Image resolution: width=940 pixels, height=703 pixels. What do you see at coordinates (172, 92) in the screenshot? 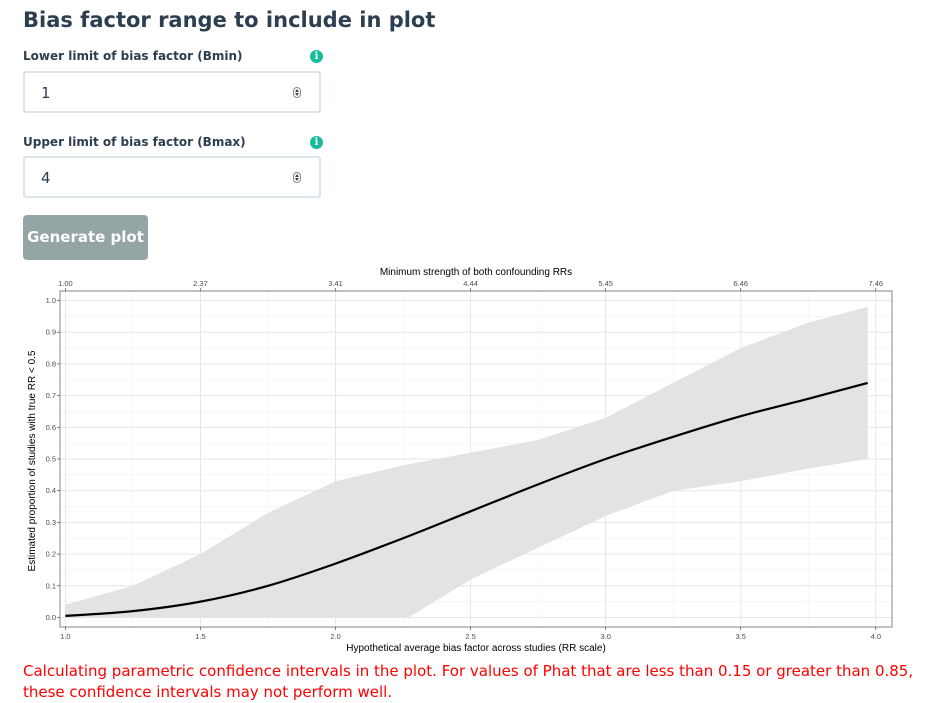
I see `lower-limit-input: 1` at bounding box center [172, 92].